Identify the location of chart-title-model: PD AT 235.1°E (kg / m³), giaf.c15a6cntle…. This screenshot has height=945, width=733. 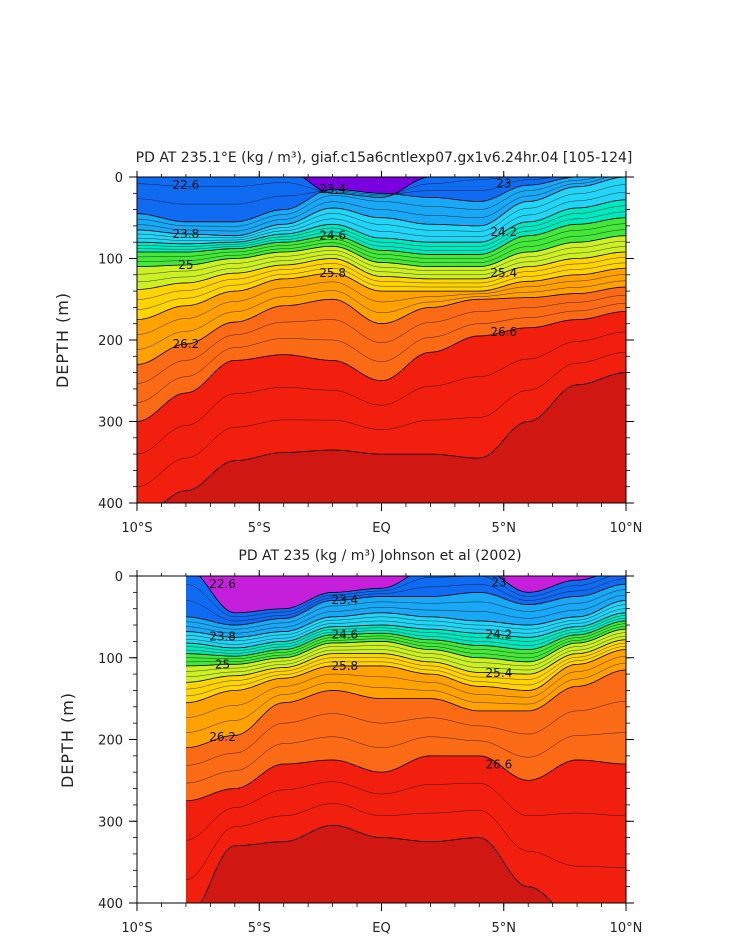
(384, 158).